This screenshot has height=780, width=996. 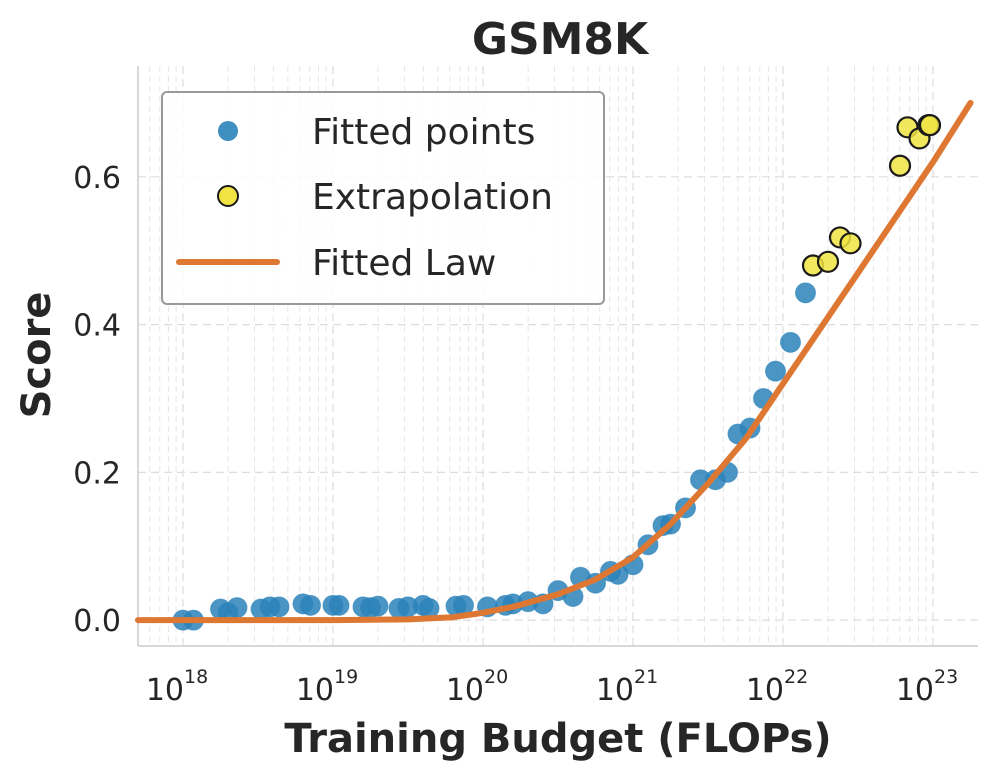 I want to click on legend: Fitted points Extrapolation Fitted Law, so click(x=383, y=198).